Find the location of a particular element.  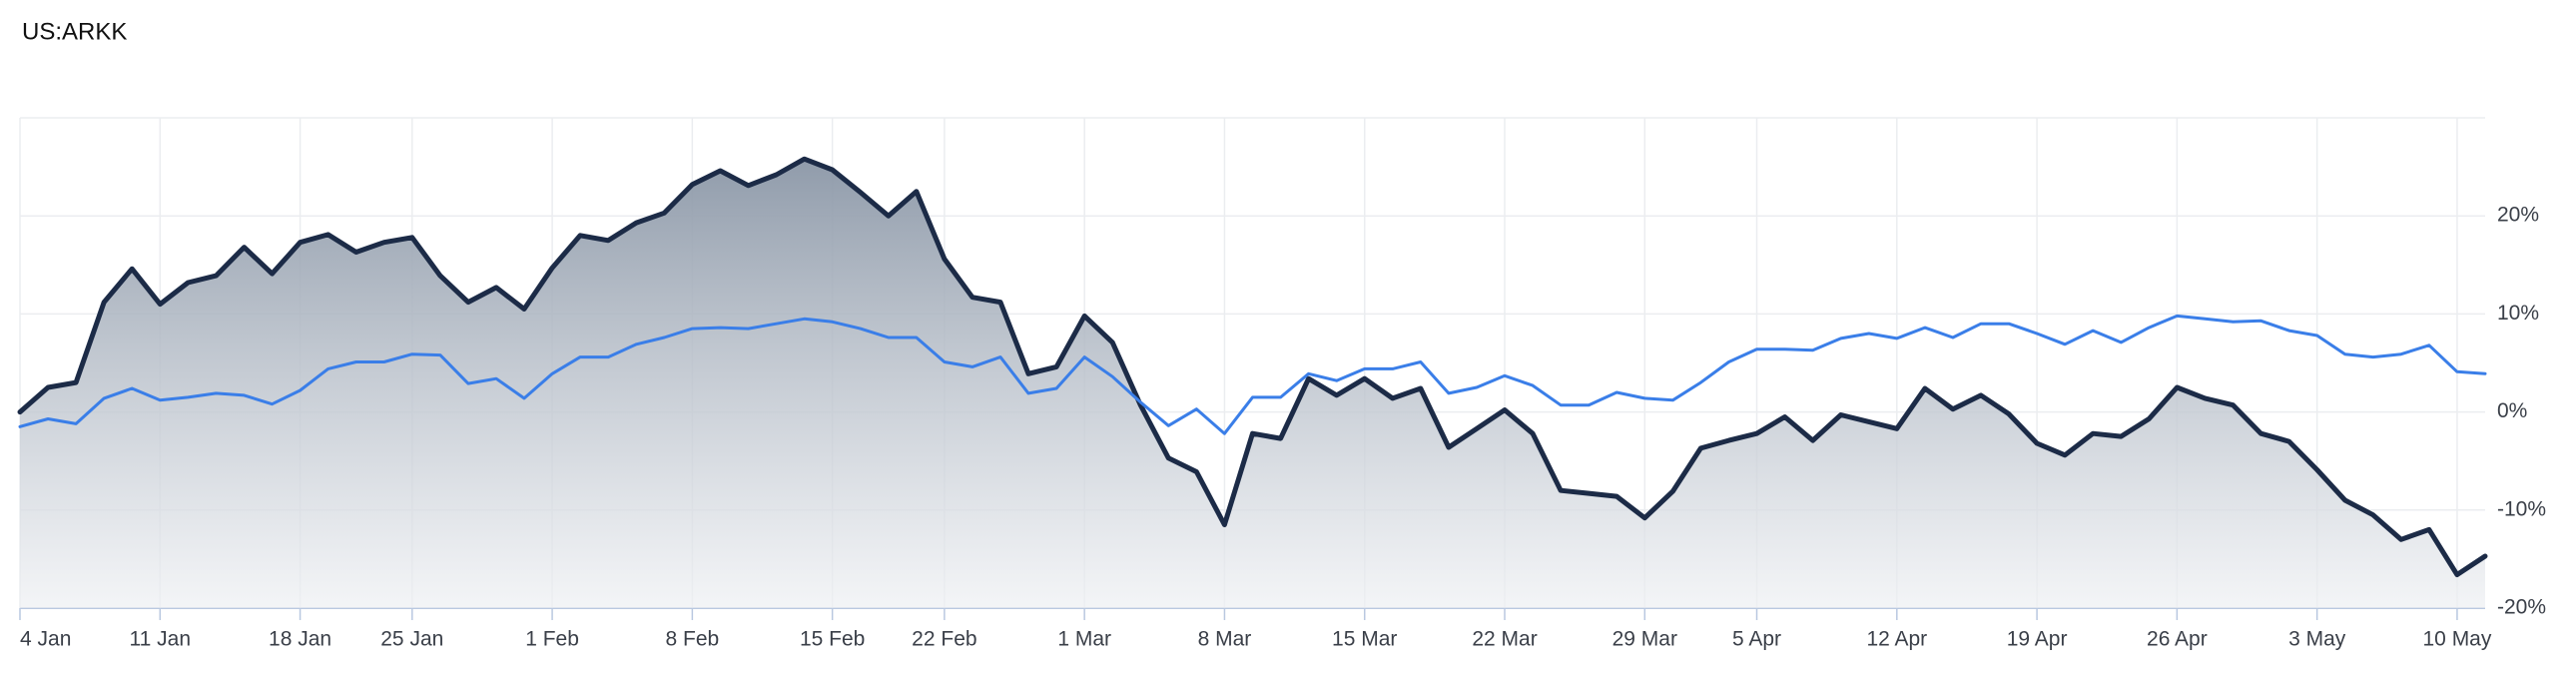

x-tick-label: 22 Mar is located at coordinates (1504, 639).